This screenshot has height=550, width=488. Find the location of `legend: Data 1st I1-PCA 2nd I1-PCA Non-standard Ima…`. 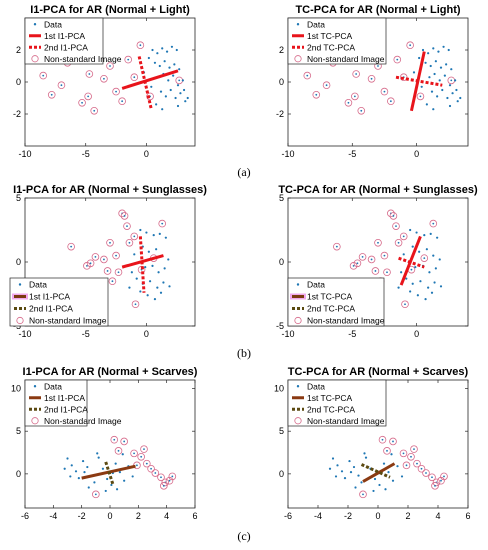

legend: Data 1st I1-PCA 2nd I1-PCA Non-standard Ima… is located at coordinates (59, 302).